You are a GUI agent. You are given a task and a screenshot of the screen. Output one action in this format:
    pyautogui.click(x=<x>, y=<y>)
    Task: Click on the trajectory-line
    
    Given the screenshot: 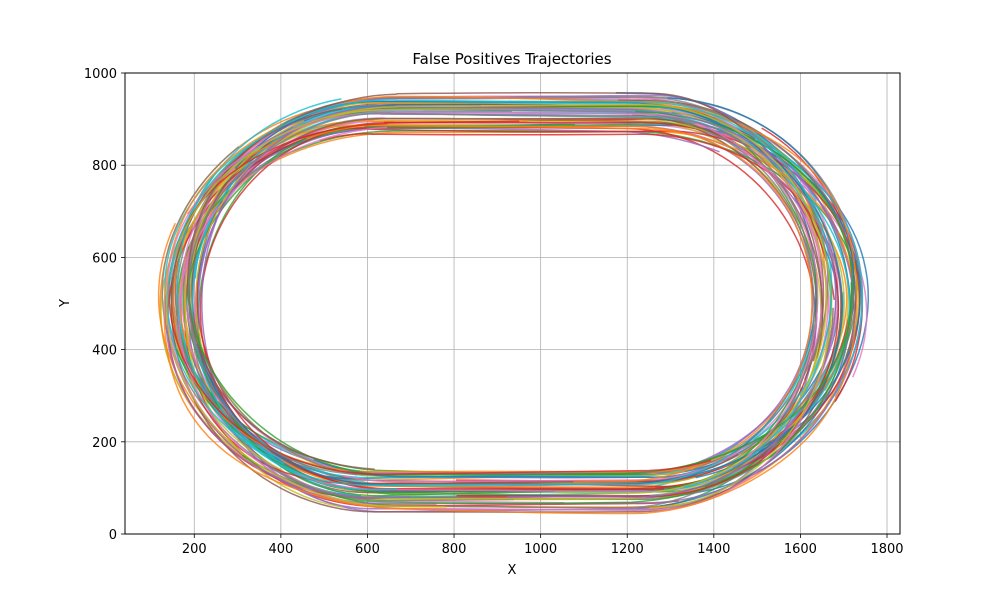 What is the action you would take?
    pyautogui.click(x=761, y=288)
    